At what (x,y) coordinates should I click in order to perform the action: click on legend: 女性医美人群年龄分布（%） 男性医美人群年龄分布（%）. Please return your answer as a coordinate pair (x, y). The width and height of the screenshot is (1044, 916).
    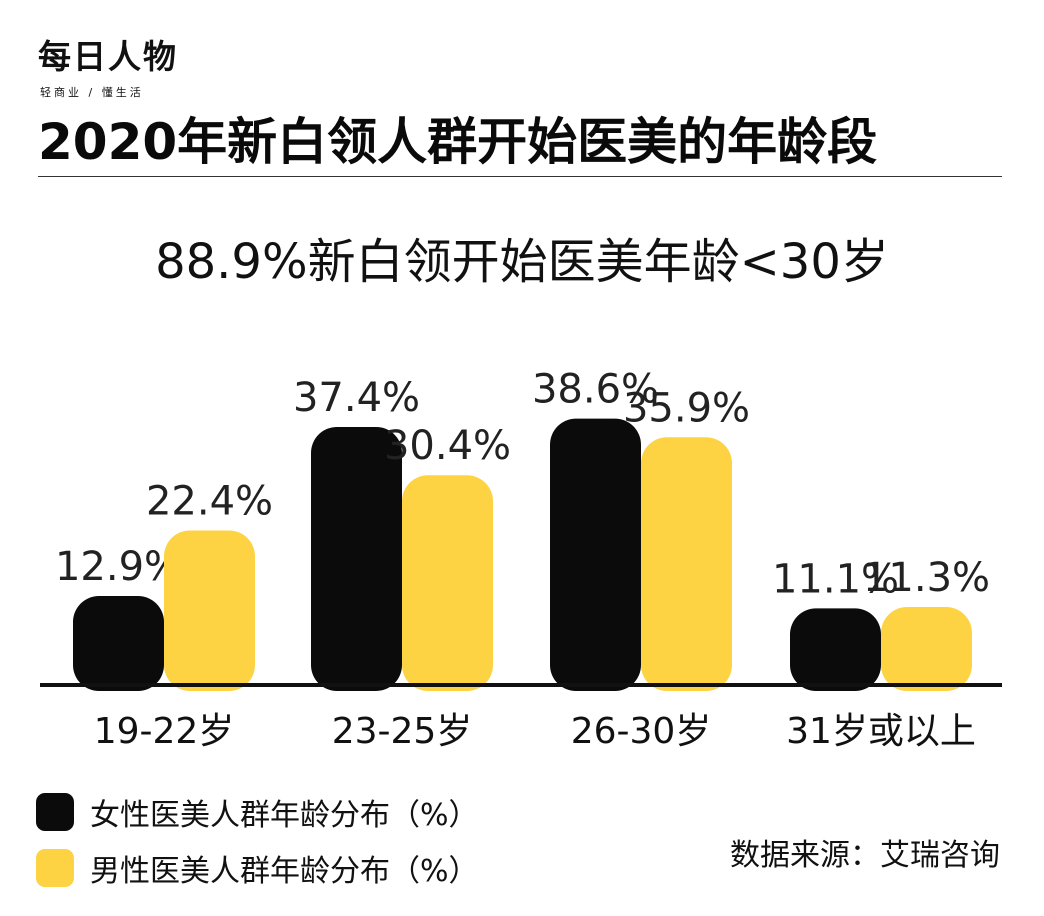
    Looking at the image, I should click on (257, 840).